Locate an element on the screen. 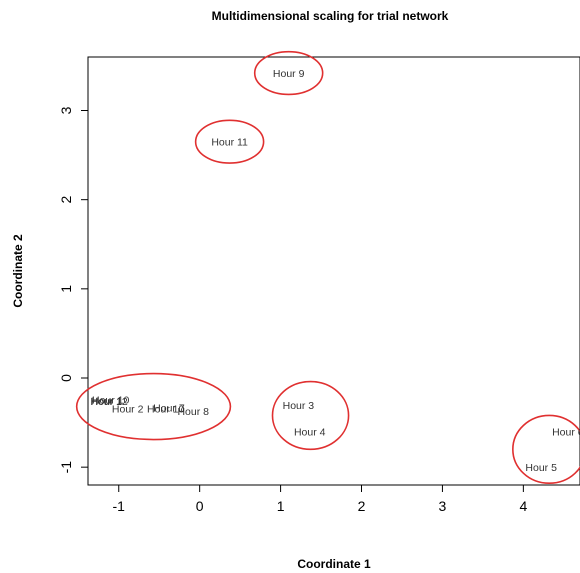  y-tick-label: 1 is located at coordinates (66, 289).